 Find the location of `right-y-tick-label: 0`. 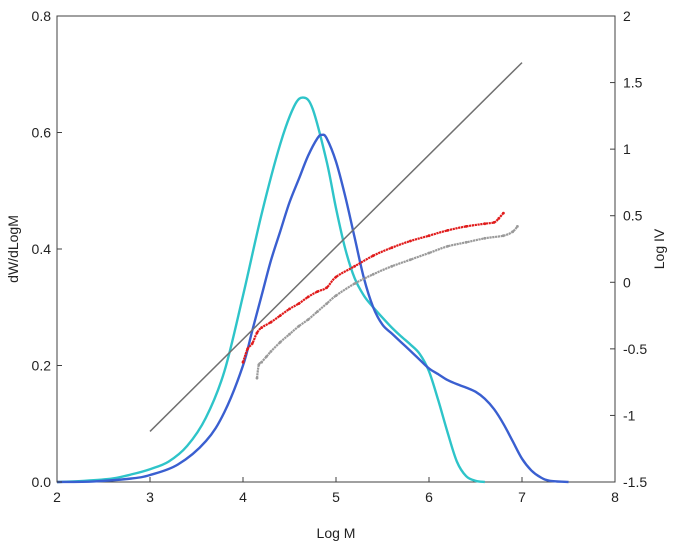

right-y-tick-label: 0 is located at coordinates (627, 282).